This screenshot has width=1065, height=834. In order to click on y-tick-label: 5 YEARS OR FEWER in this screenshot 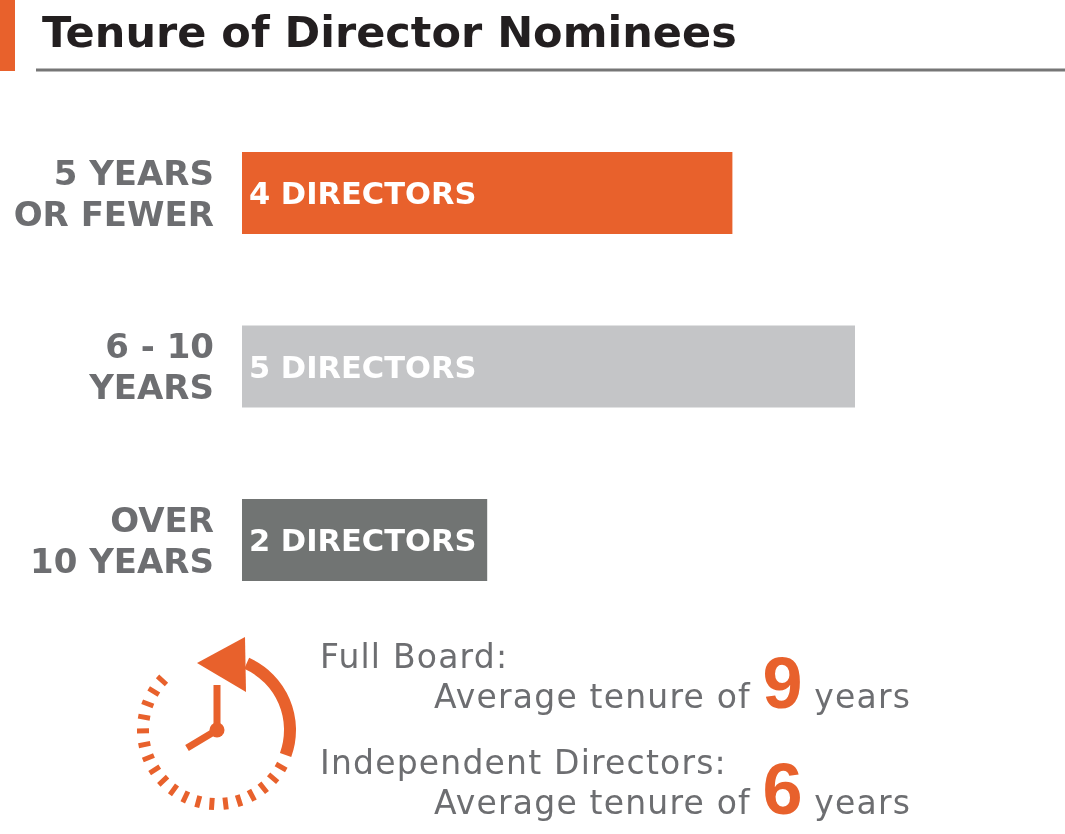, I will do `click(107, 193)`.